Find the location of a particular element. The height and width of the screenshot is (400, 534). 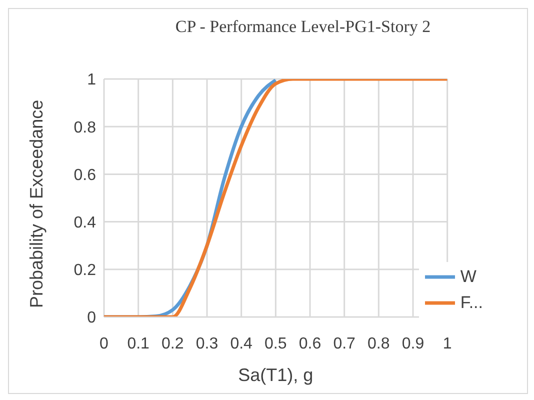

x-axis-title: Sa(T1), g is located at coordinates (276, 375).